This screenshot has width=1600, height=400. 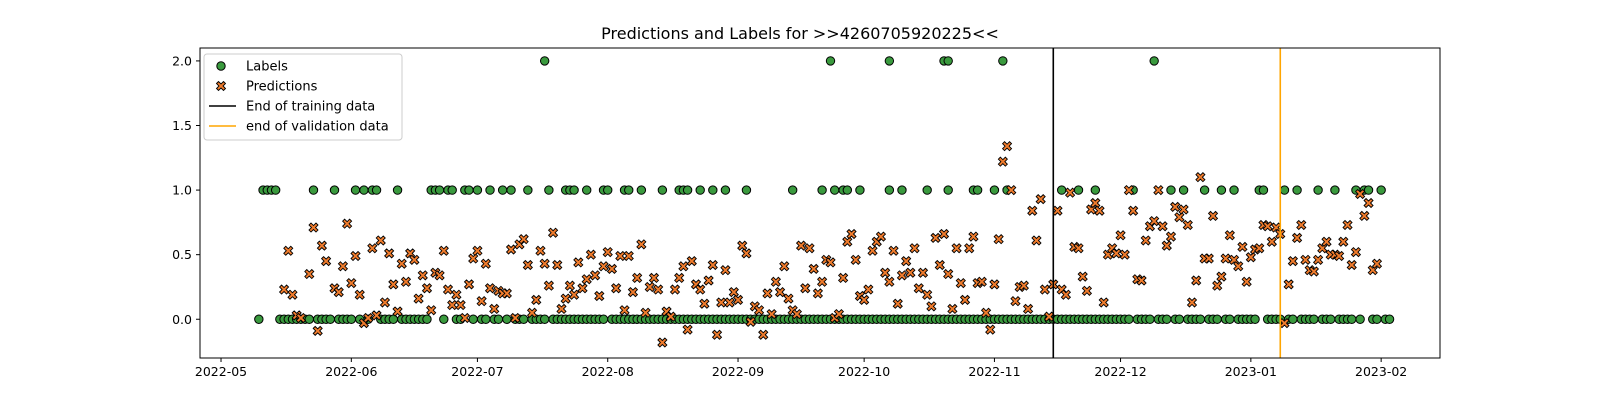 I want to click on x-tick-label: 2022-10, so click(x=864, y=371).